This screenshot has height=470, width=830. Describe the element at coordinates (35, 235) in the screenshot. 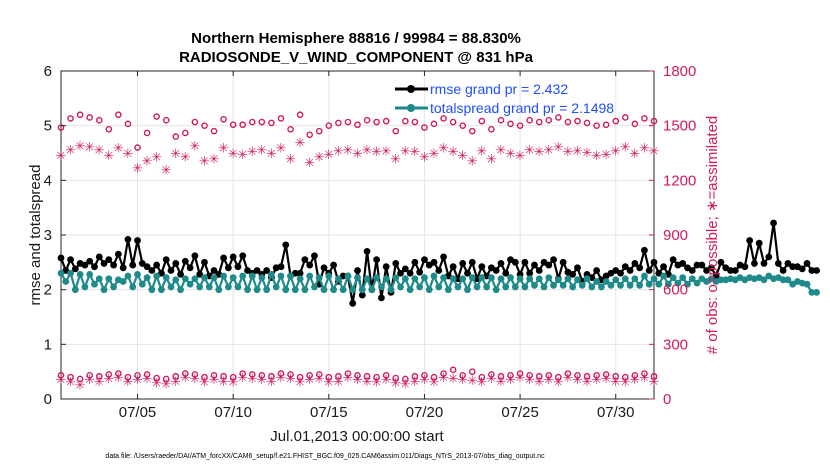

I see `y-axis-label-left: rmse and totalspread` at that location.